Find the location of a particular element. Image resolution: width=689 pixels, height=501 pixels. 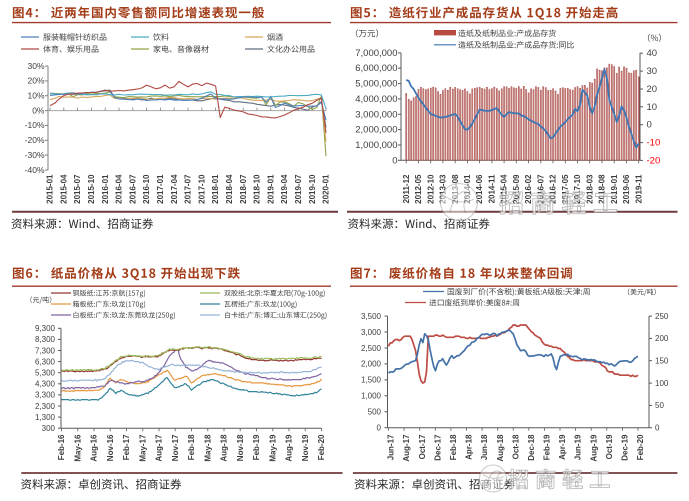

svg-text: 10% is located at coordinates (35, 96).